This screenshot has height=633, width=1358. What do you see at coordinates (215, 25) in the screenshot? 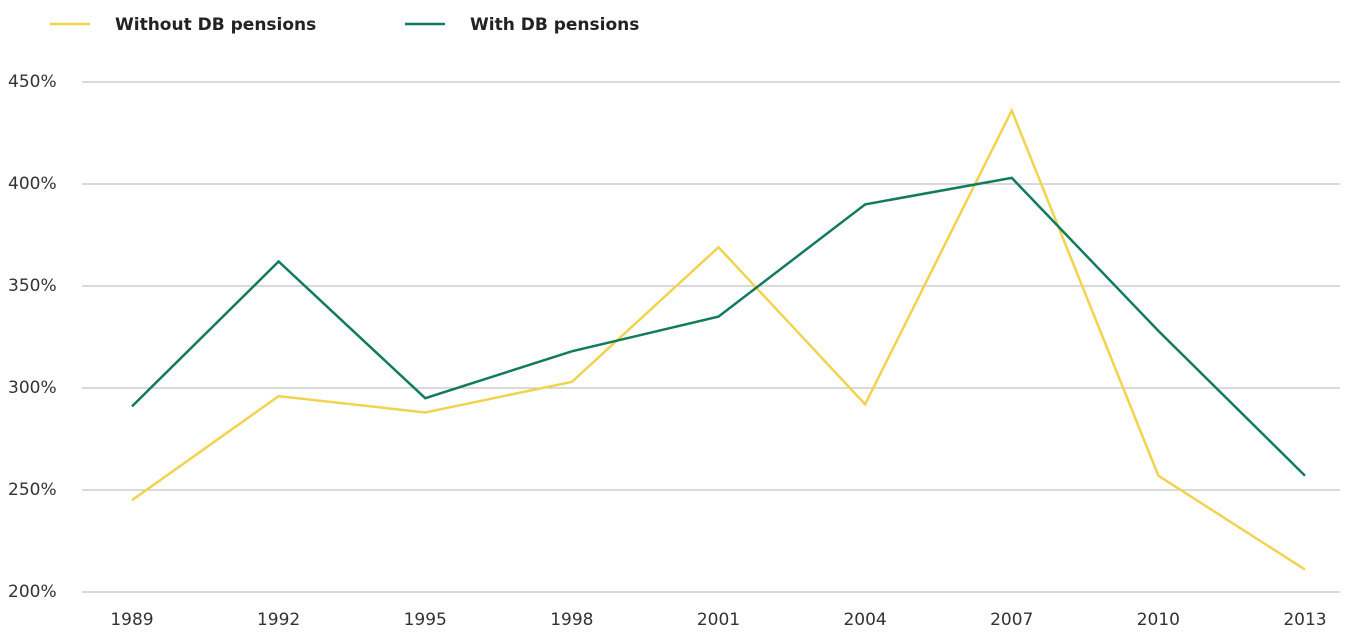
I see `legend-label: Without DB pensions` at bounding box center [215, 25].